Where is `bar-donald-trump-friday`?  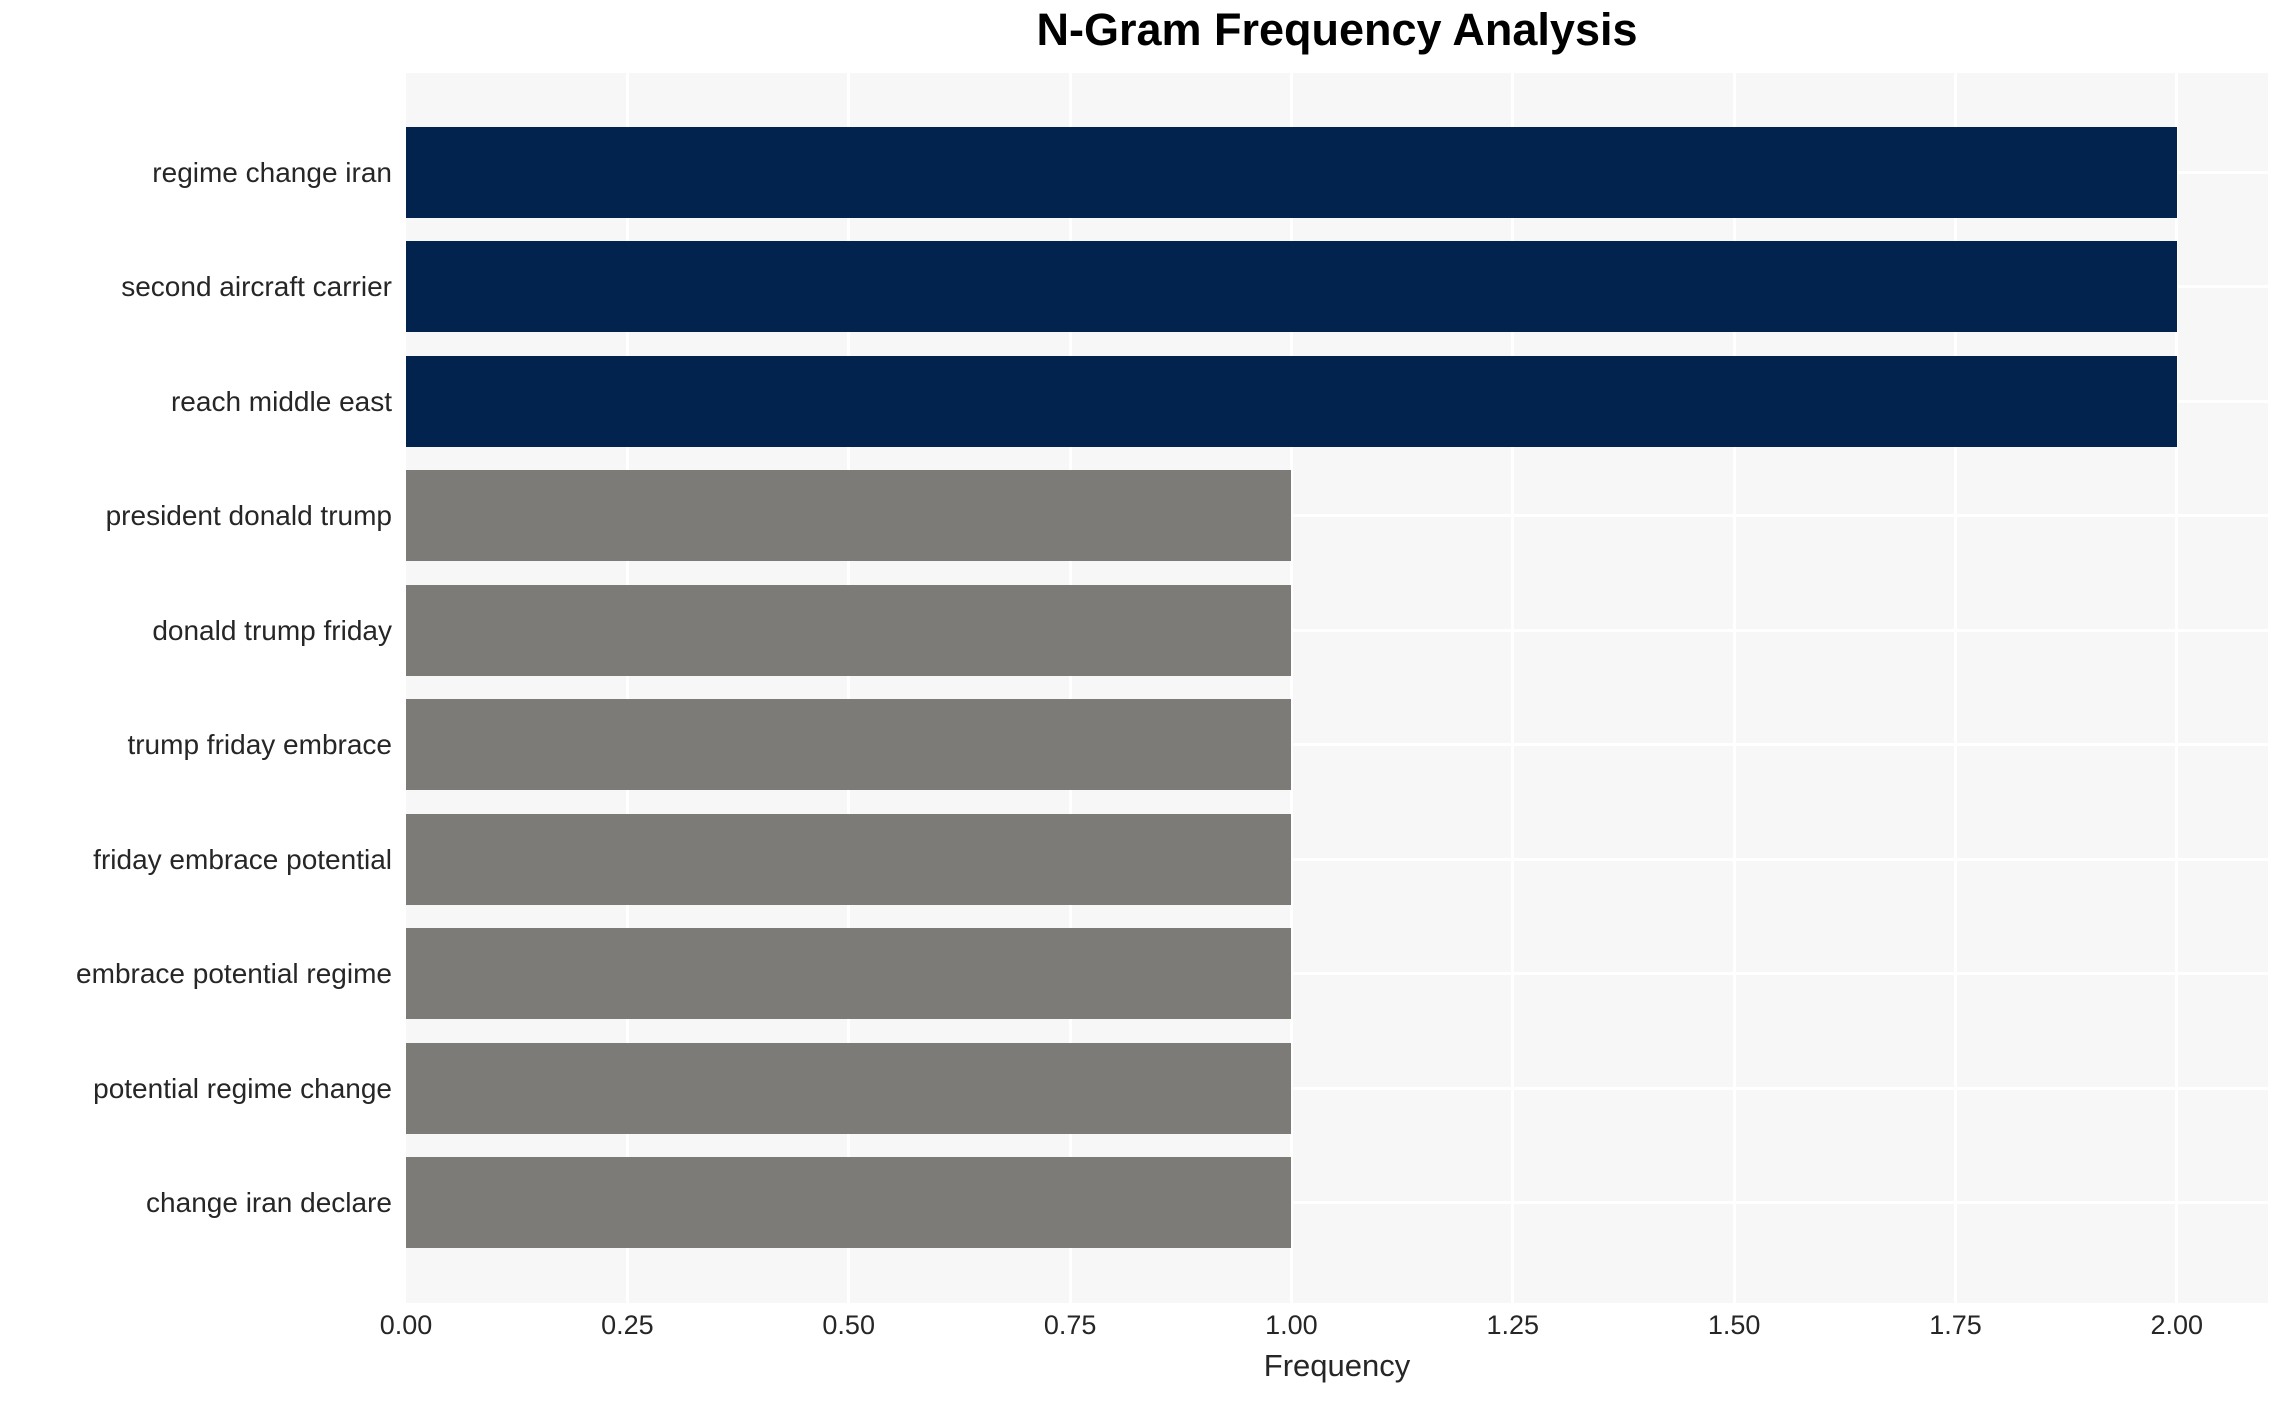 bar-donald-trump-friday is located at coordinates (849, 630).